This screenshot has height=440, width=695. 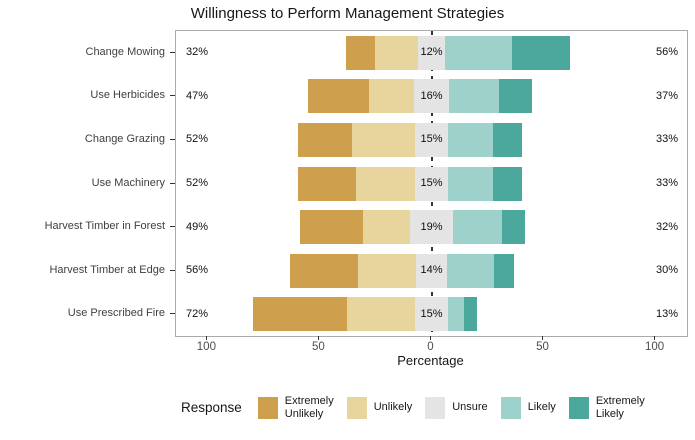 I want to click on legend-item-unsure: Unsure, so click(x=456, y=407).